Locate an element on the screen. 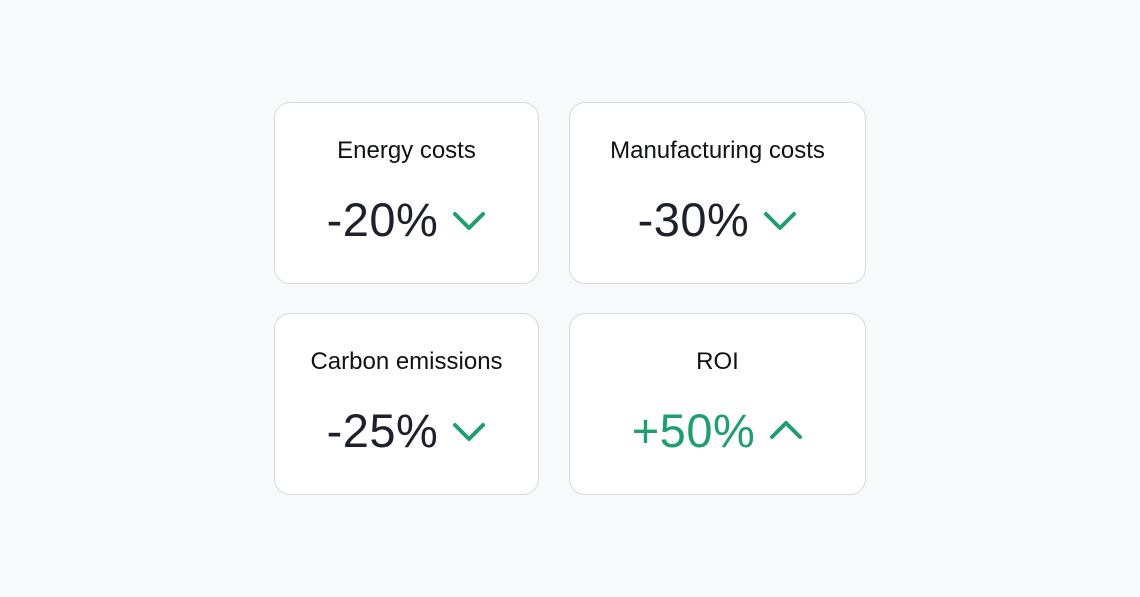 This screenshot has height=597, width=1140. metric-card-carbon-emissions: Carbon emissions -25% is located at coordinates (406, 404).